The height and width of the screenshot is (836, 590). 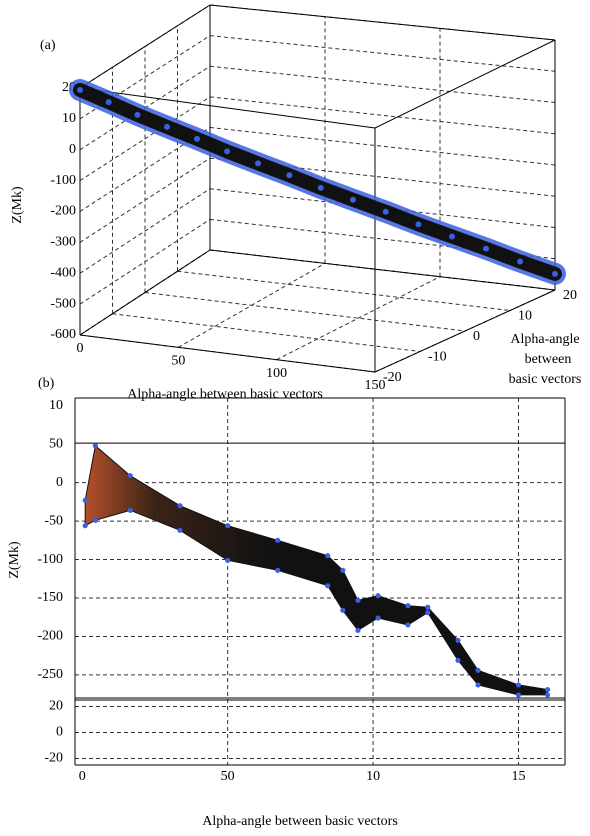 What do you see at coordinates (548, 359) in the screenshot?
I see `y-axis-label: between` at bounding box center [548, 359].